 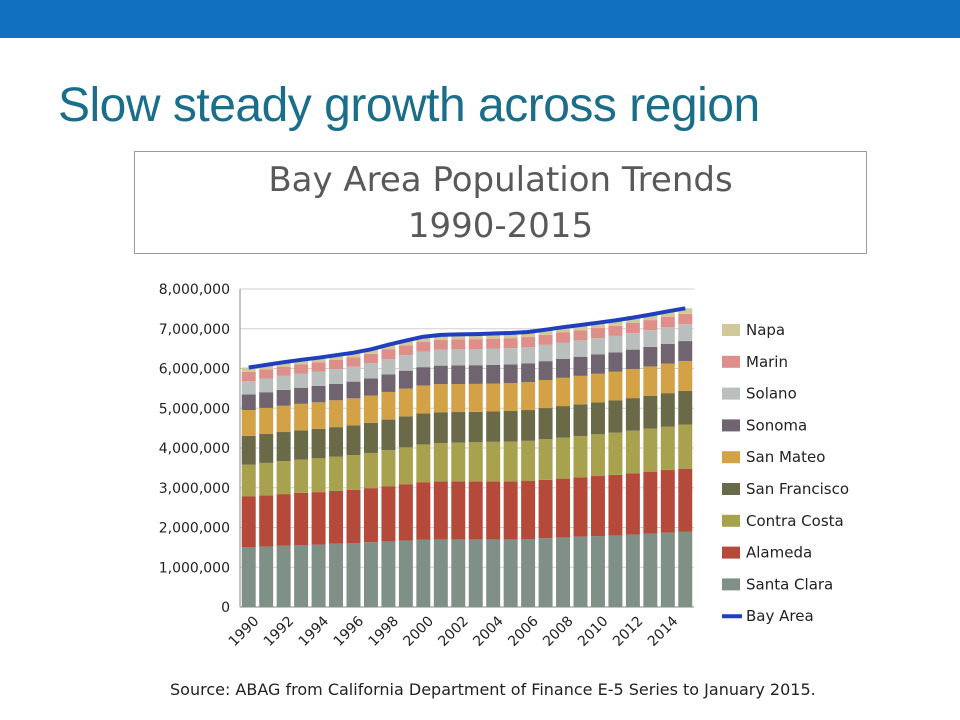 I want to click on legend-label-bay-area: Bay Area, so click(x=780, y=616).